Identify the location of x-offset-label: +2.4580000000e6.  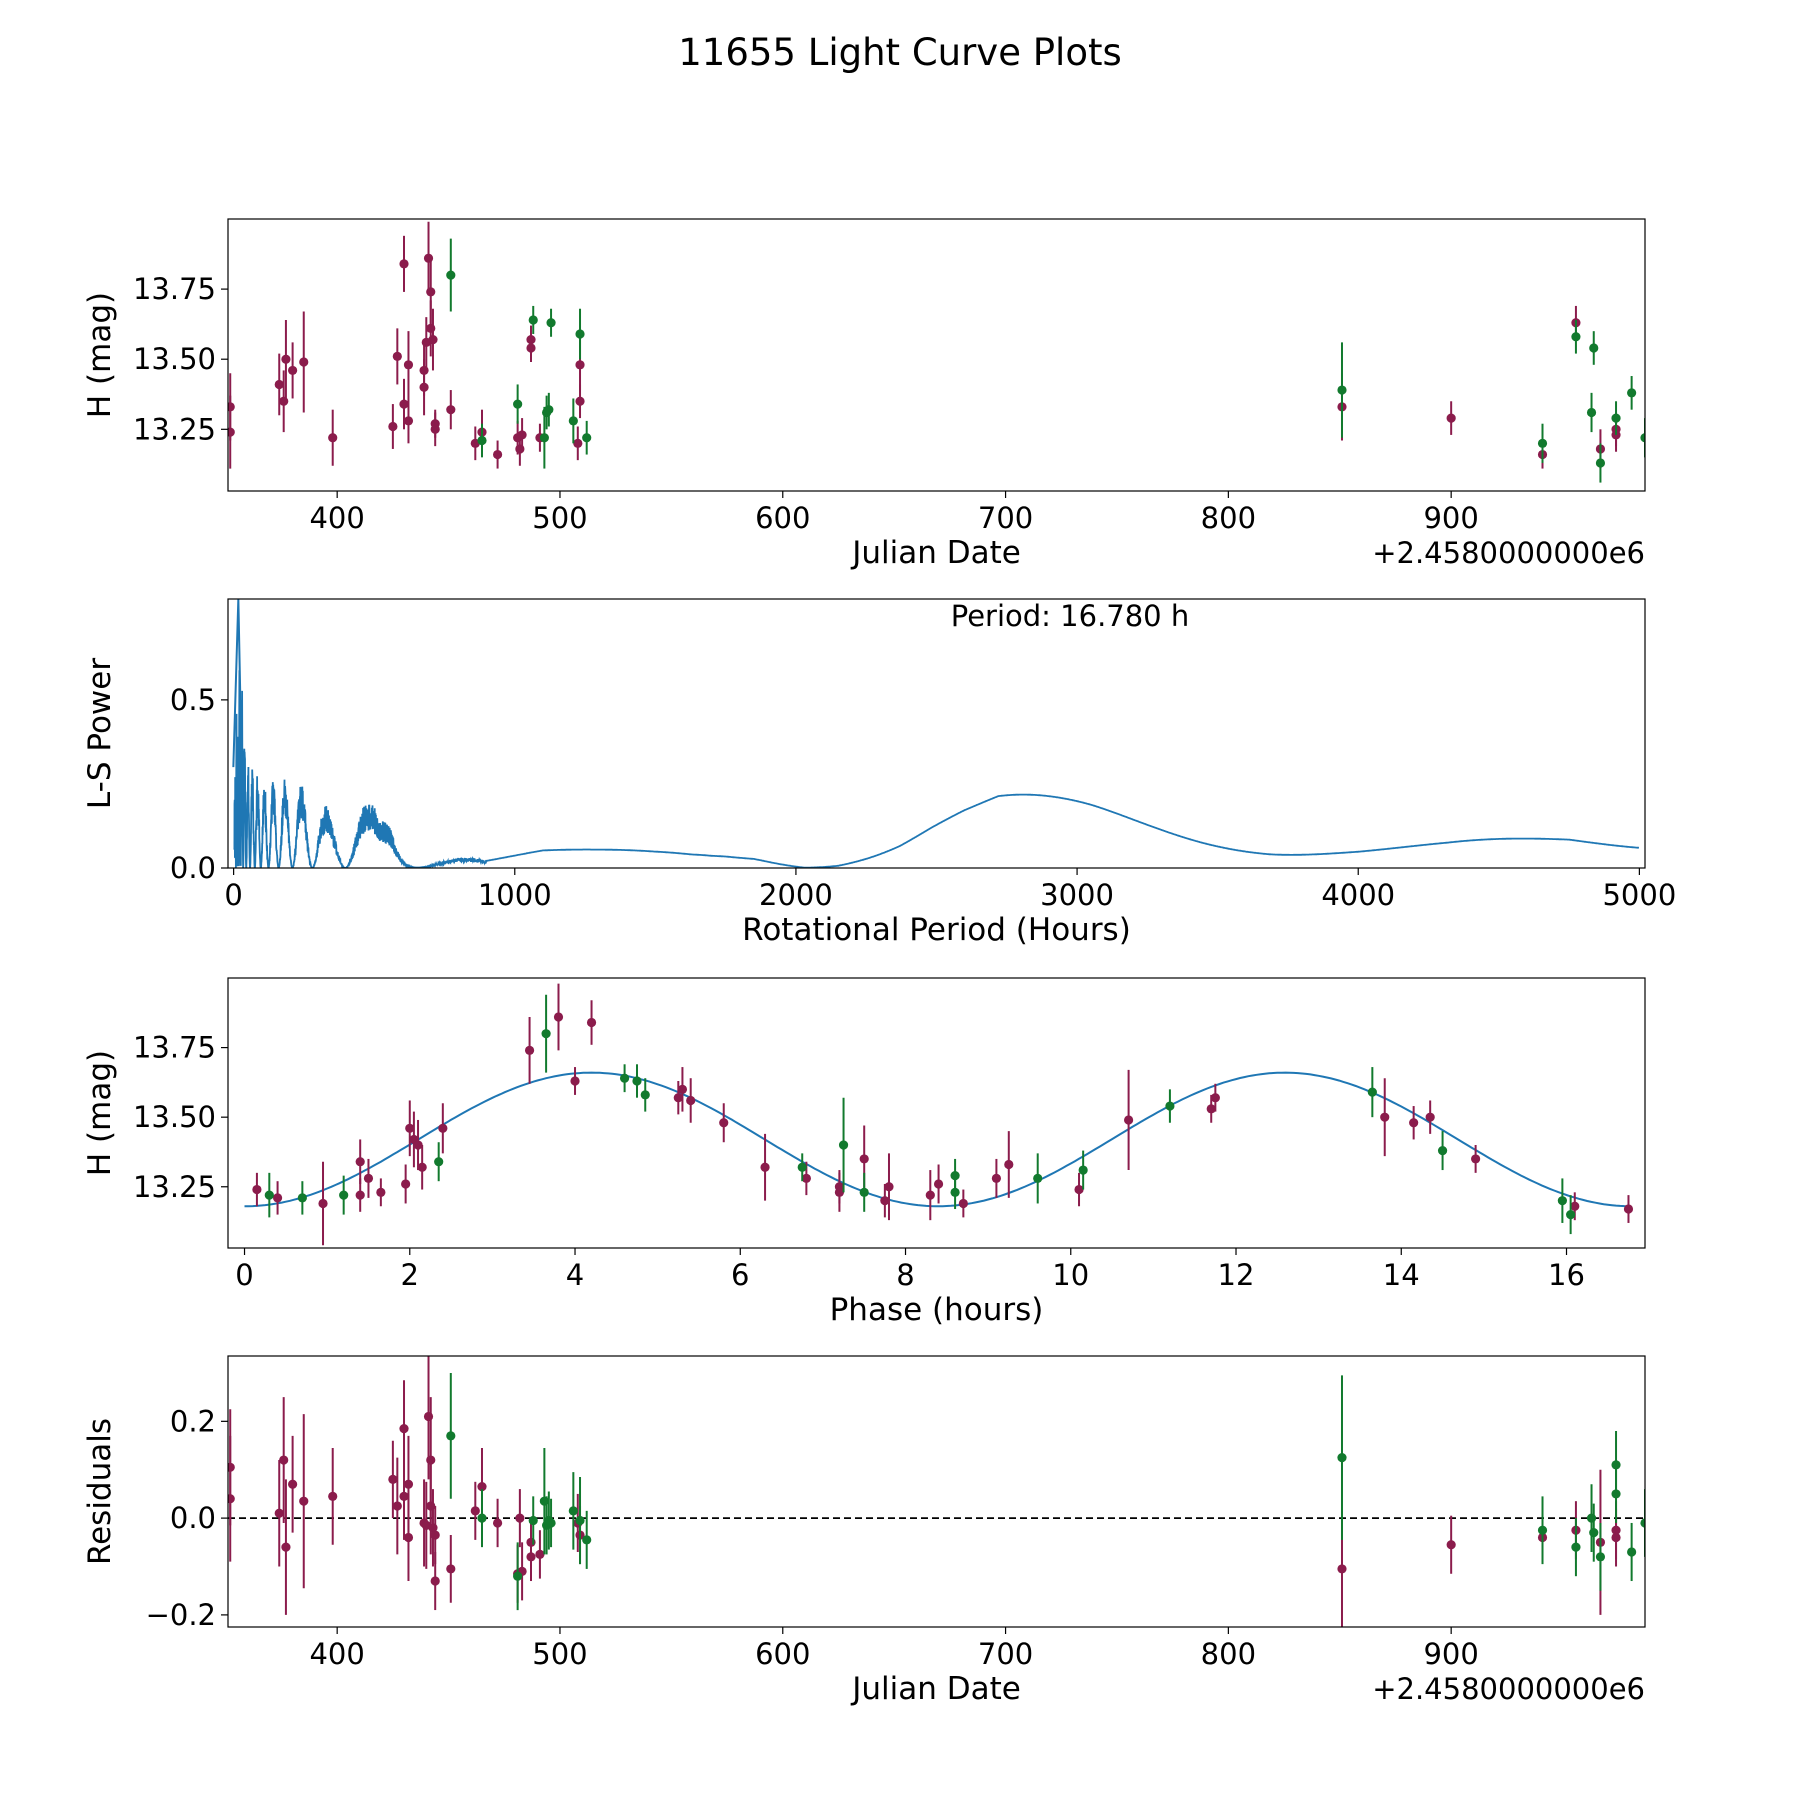
(1508, 553).